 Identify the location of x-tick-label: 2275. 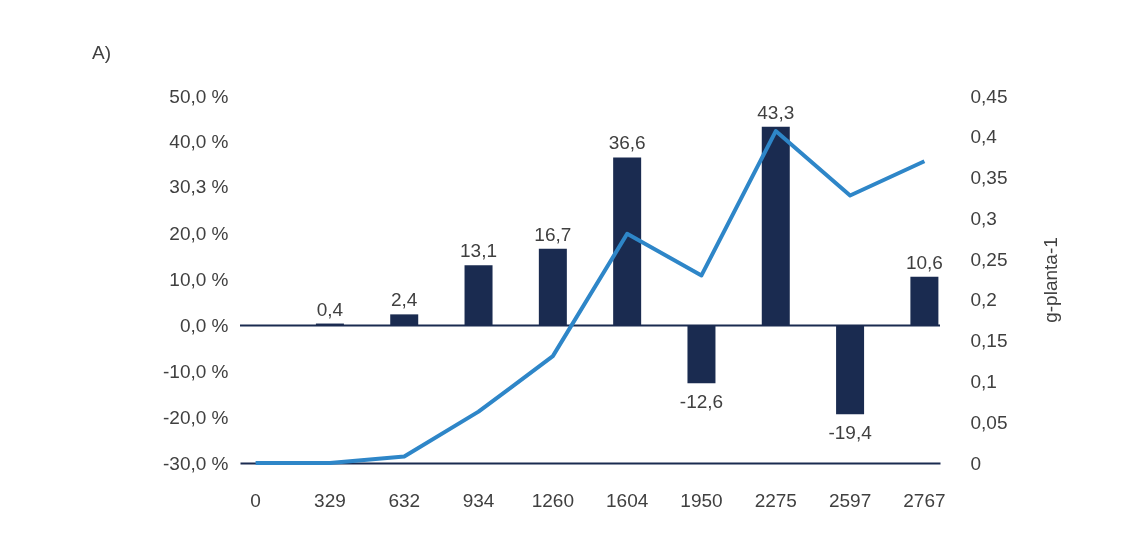
(775, 500).